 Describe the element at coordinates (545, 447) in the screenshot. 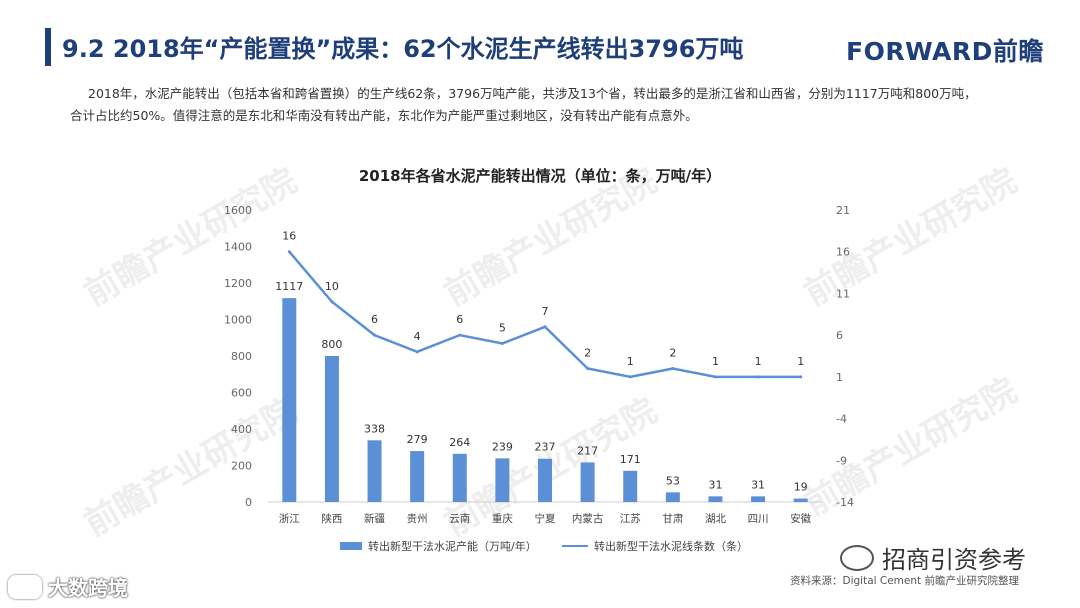

I see `bar-value-label: 237` at that location.